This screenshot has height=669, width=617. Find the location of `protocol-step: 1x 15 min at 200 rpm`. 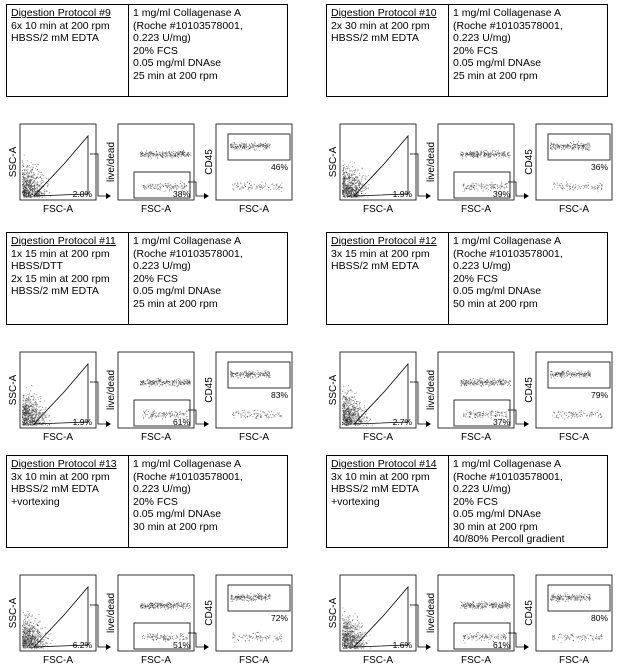

protocol-step: 1x 15 min at 200 rpm is located at coordinates (67, 254).